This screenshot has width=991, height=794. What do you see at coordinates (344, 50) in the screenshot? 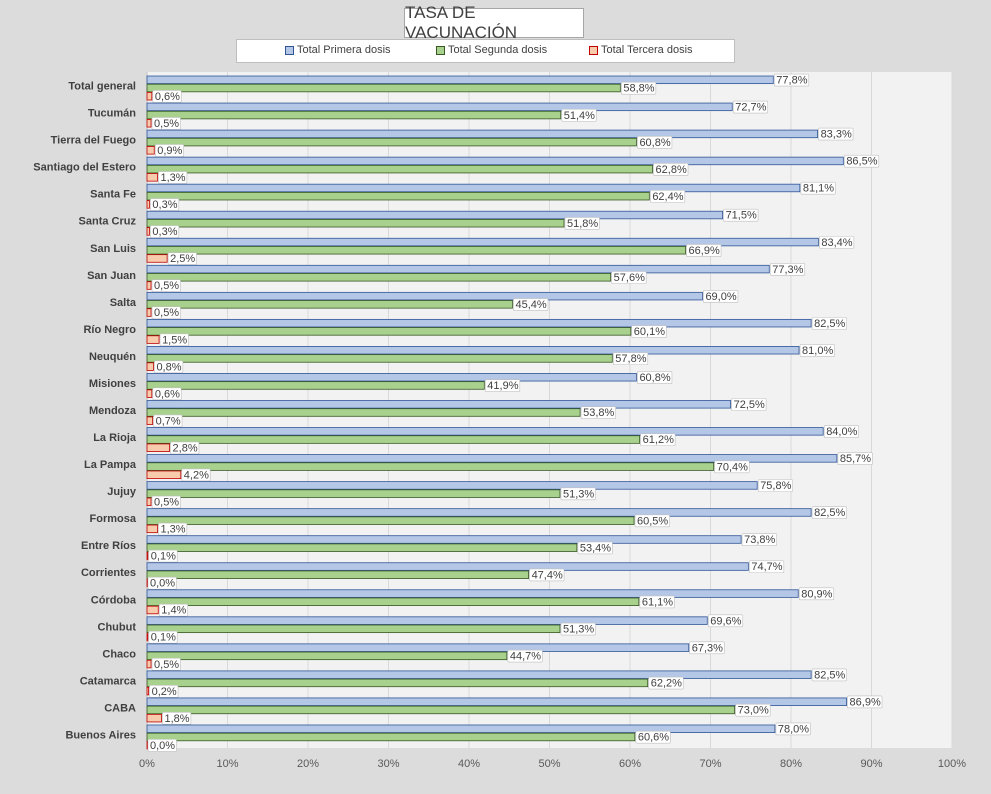
I see `legend-label-primera: Total Primera dosis` at bounding box center [344, 50].